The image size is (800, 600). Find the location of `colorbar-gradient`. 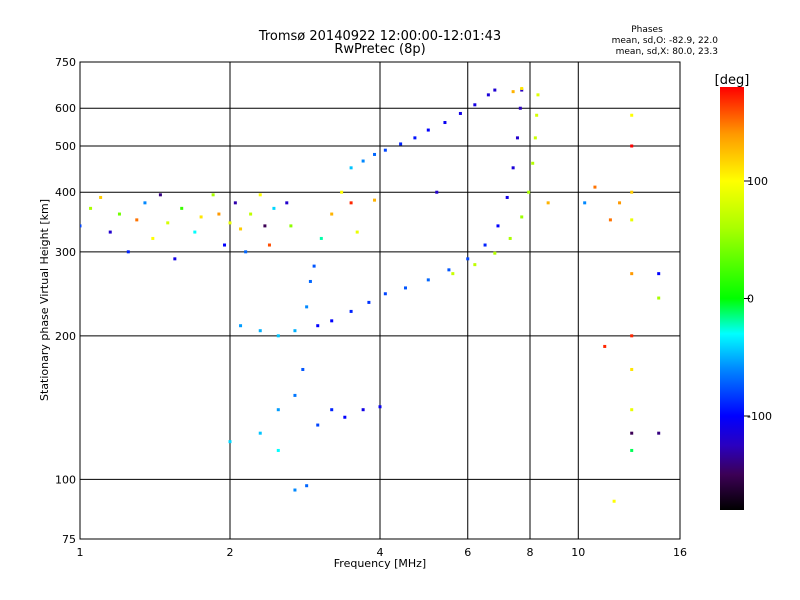

colorbar-gradient is located at coordinates (732, 298).